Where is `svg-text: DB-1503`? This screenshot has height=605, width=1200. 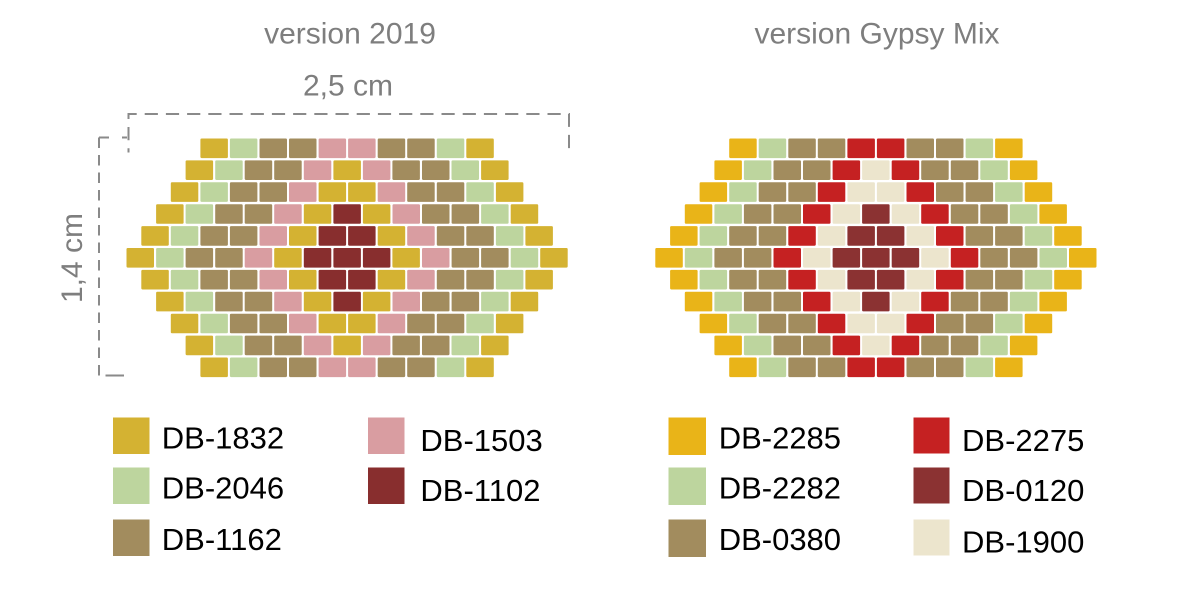
svg-text: DB-1503 is located at coordinates (481, 440).